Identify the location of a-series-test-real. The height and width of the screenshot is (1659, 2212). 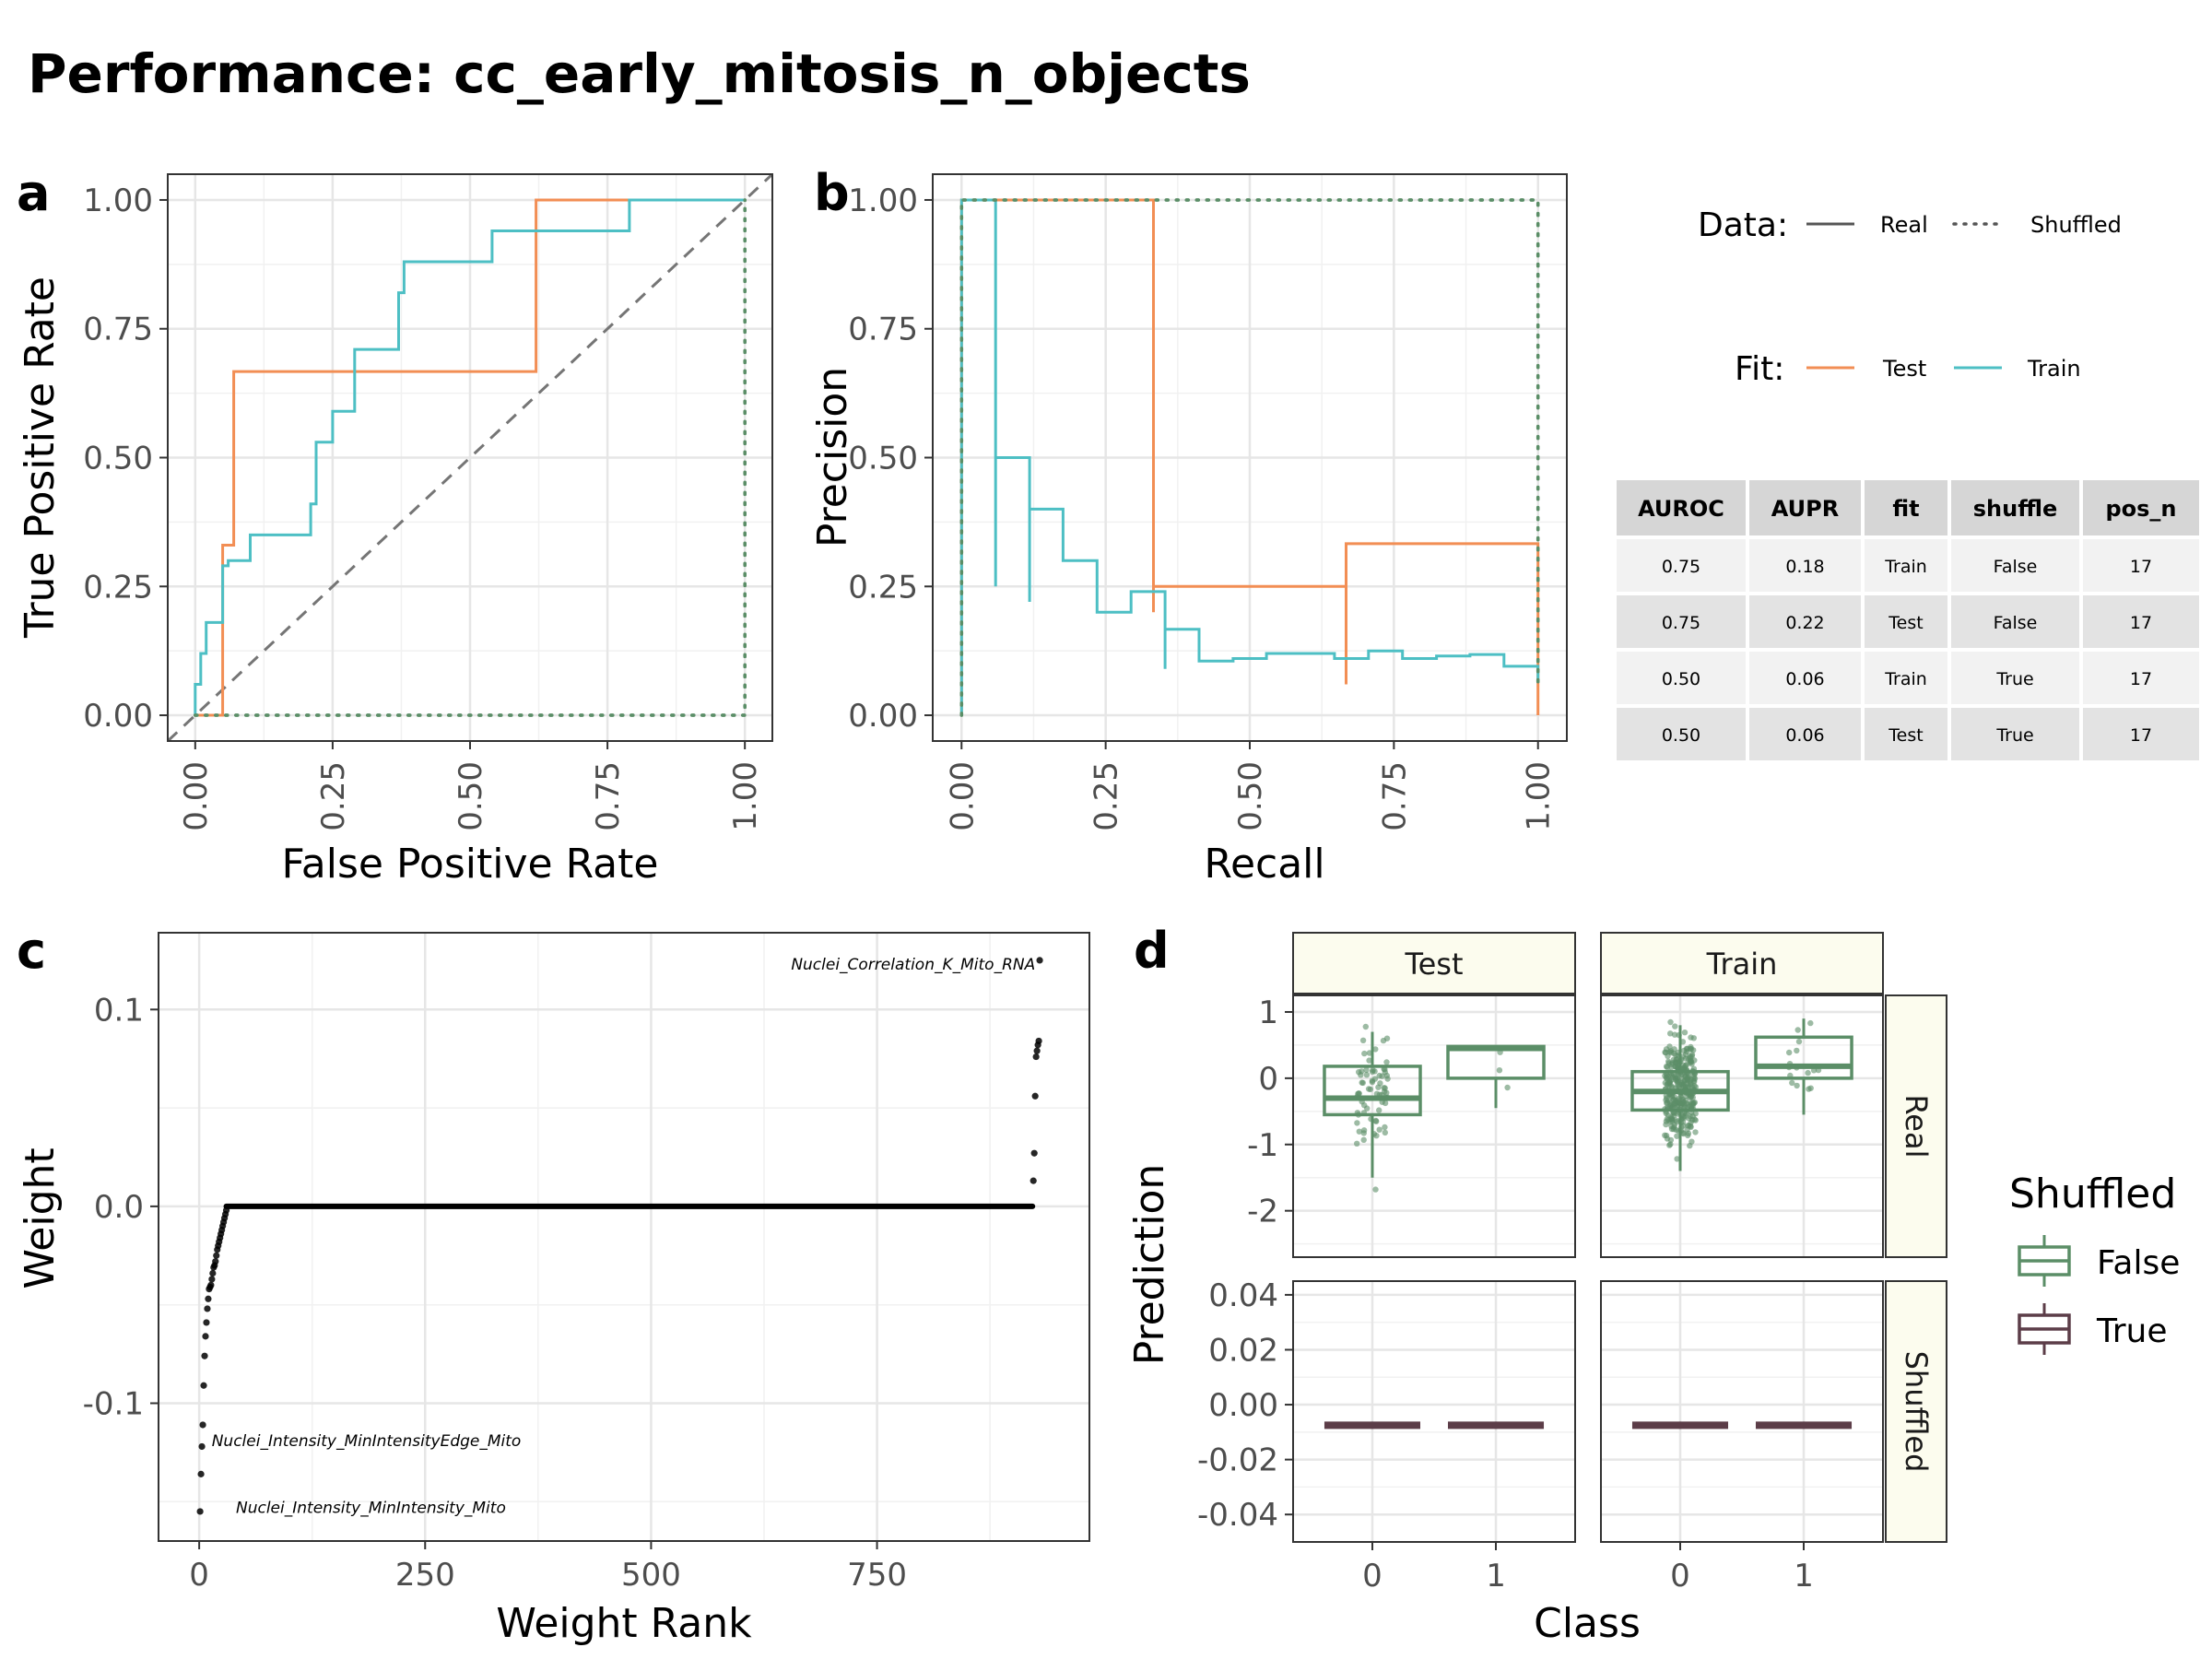
(470, 457).